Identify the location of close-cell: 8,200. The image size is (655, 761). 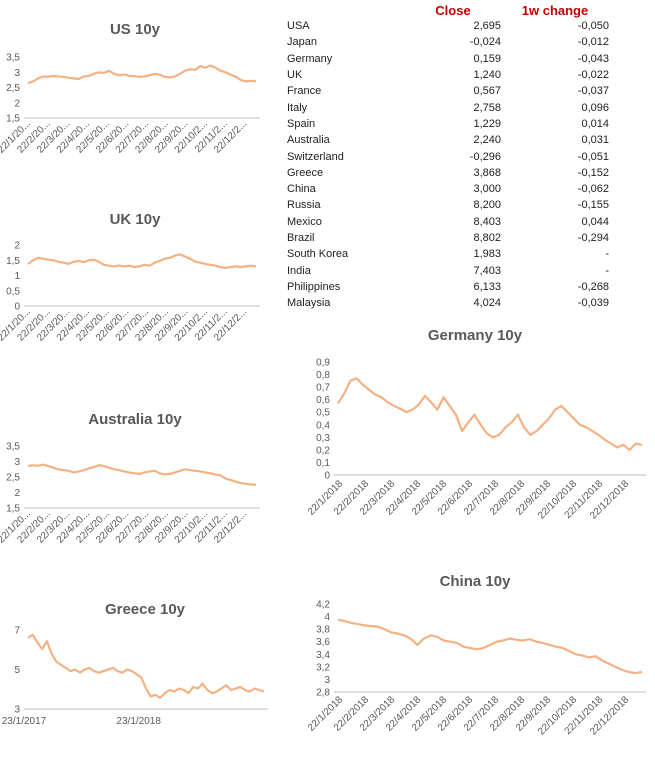
(487, 205).